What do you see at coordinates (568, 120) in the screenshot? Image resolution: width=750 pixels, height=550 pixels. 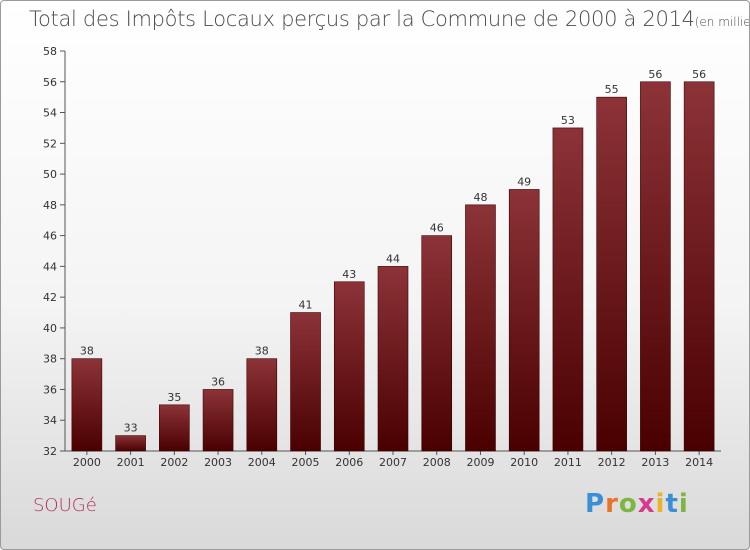 I see `value-label-2011: 53` at bounding box center [568, 120].